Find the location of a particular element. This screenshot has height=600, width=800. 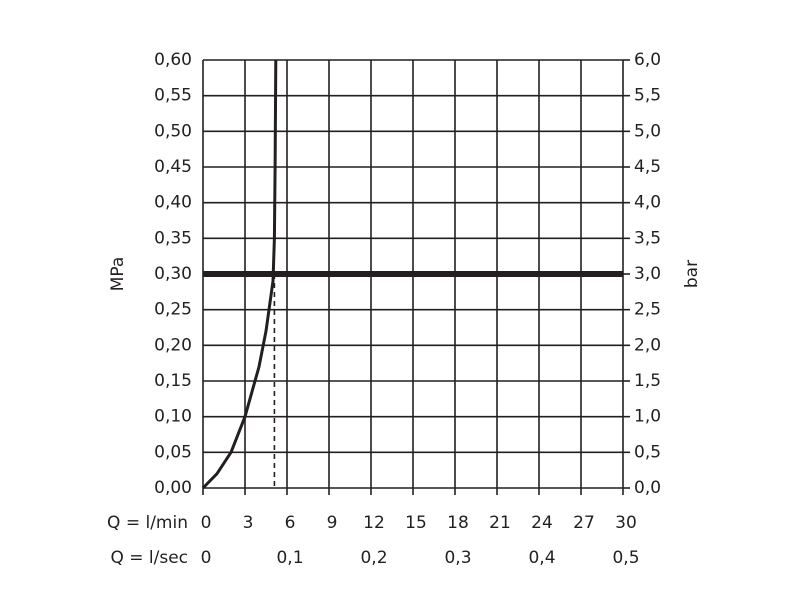

y2-tick-label: 4,5 is located at coordinates (647, 167).